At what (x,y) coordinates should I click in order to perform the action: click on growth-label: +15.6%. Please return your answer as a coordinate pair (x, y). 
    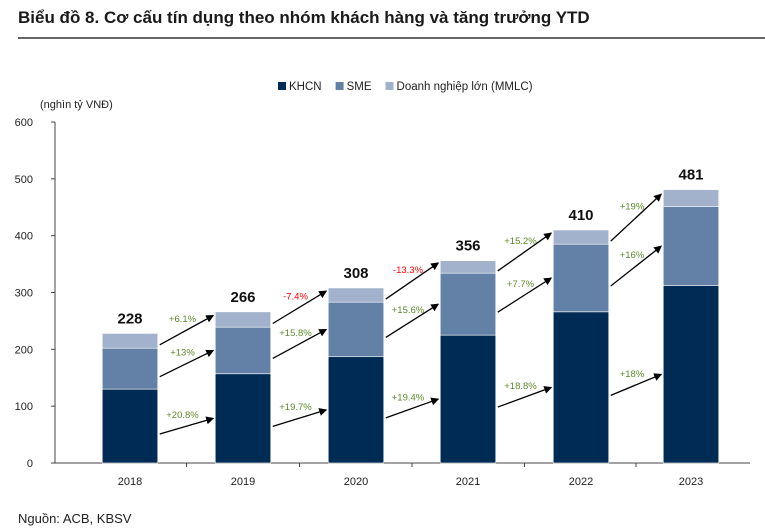
    Looking at the image, I should click on (408, 310).